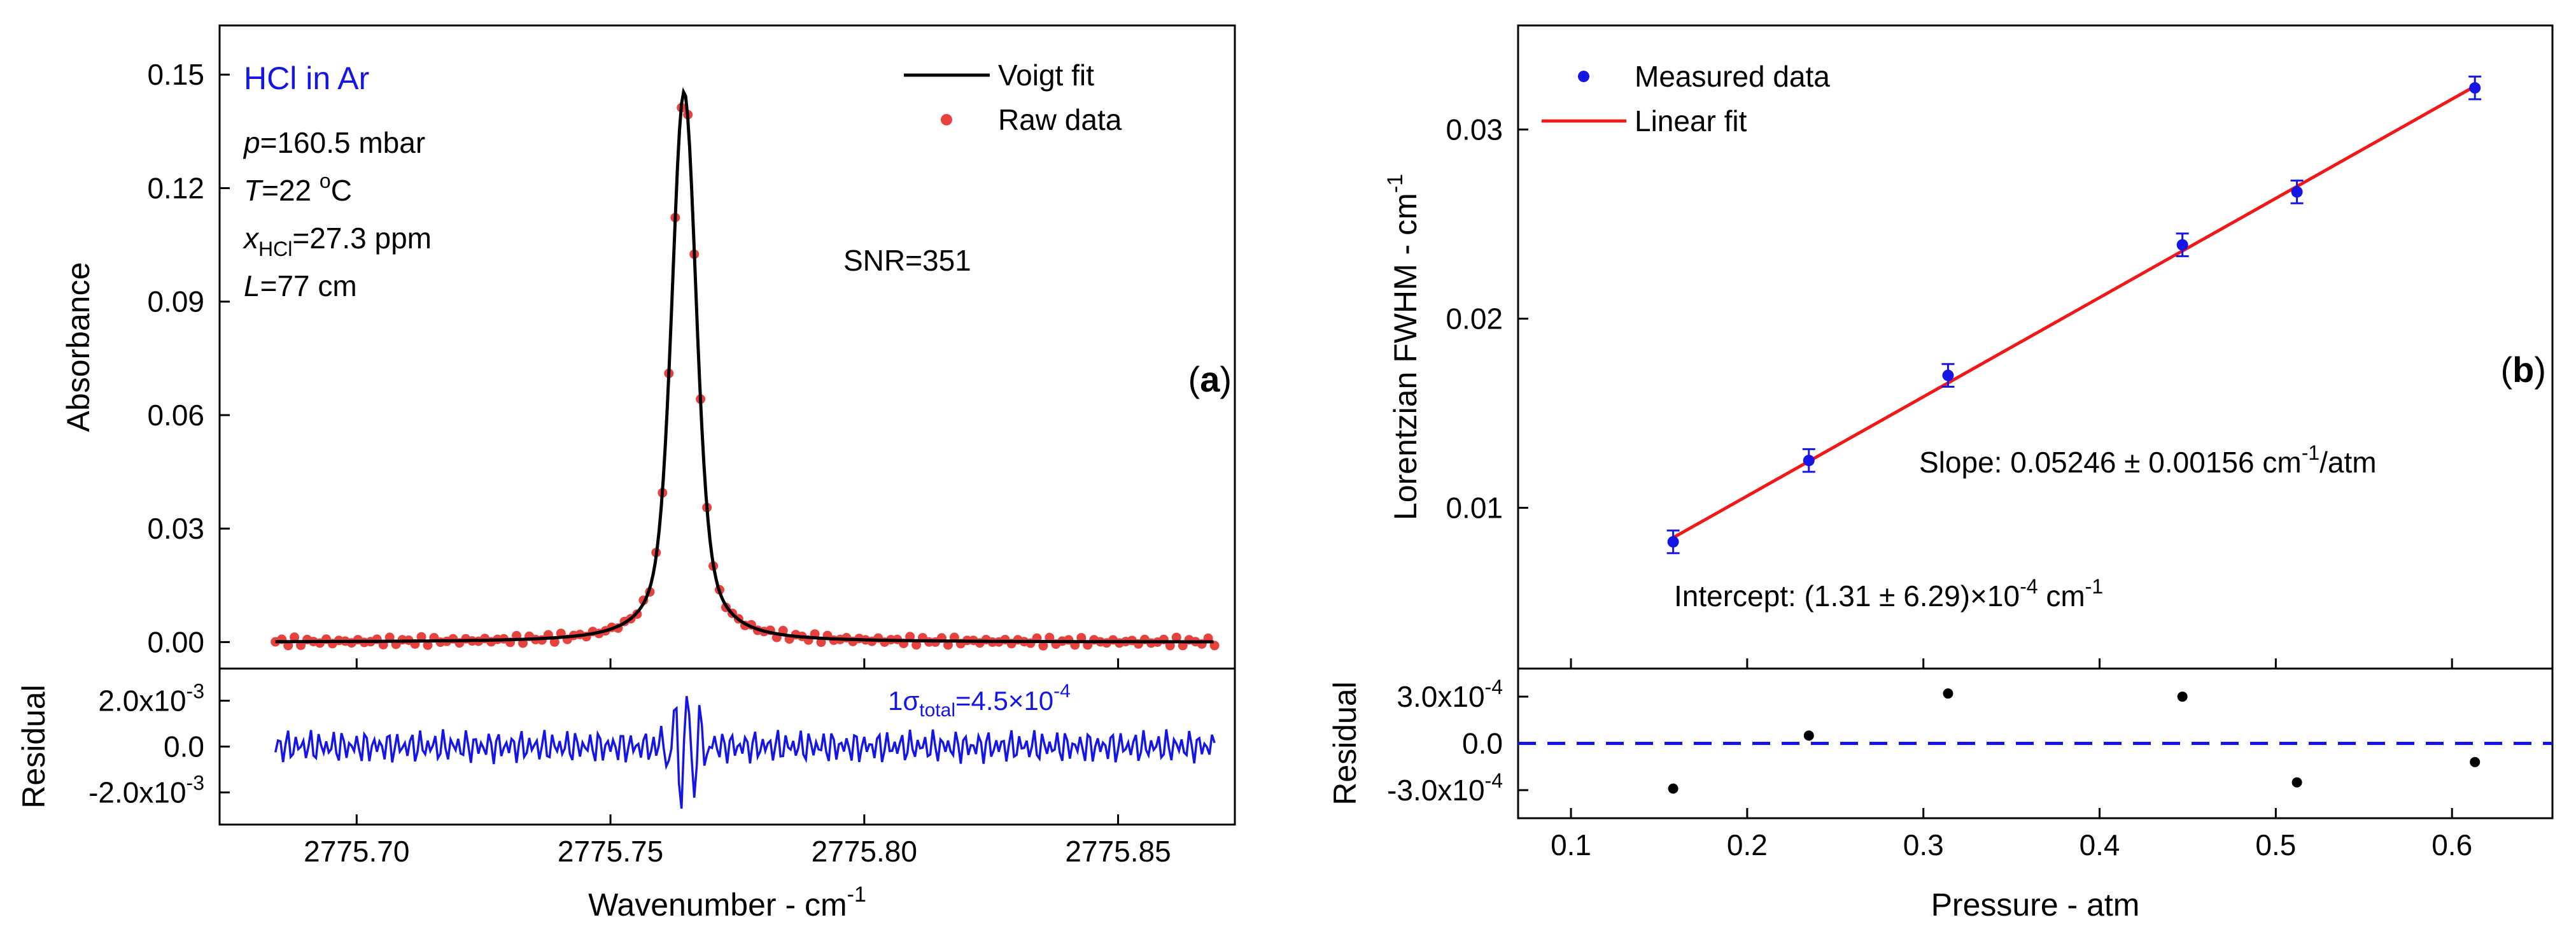 This screenshot has width=2576, height=943. I want to click on tick-label-exponent: -4, so click(1494, 780).